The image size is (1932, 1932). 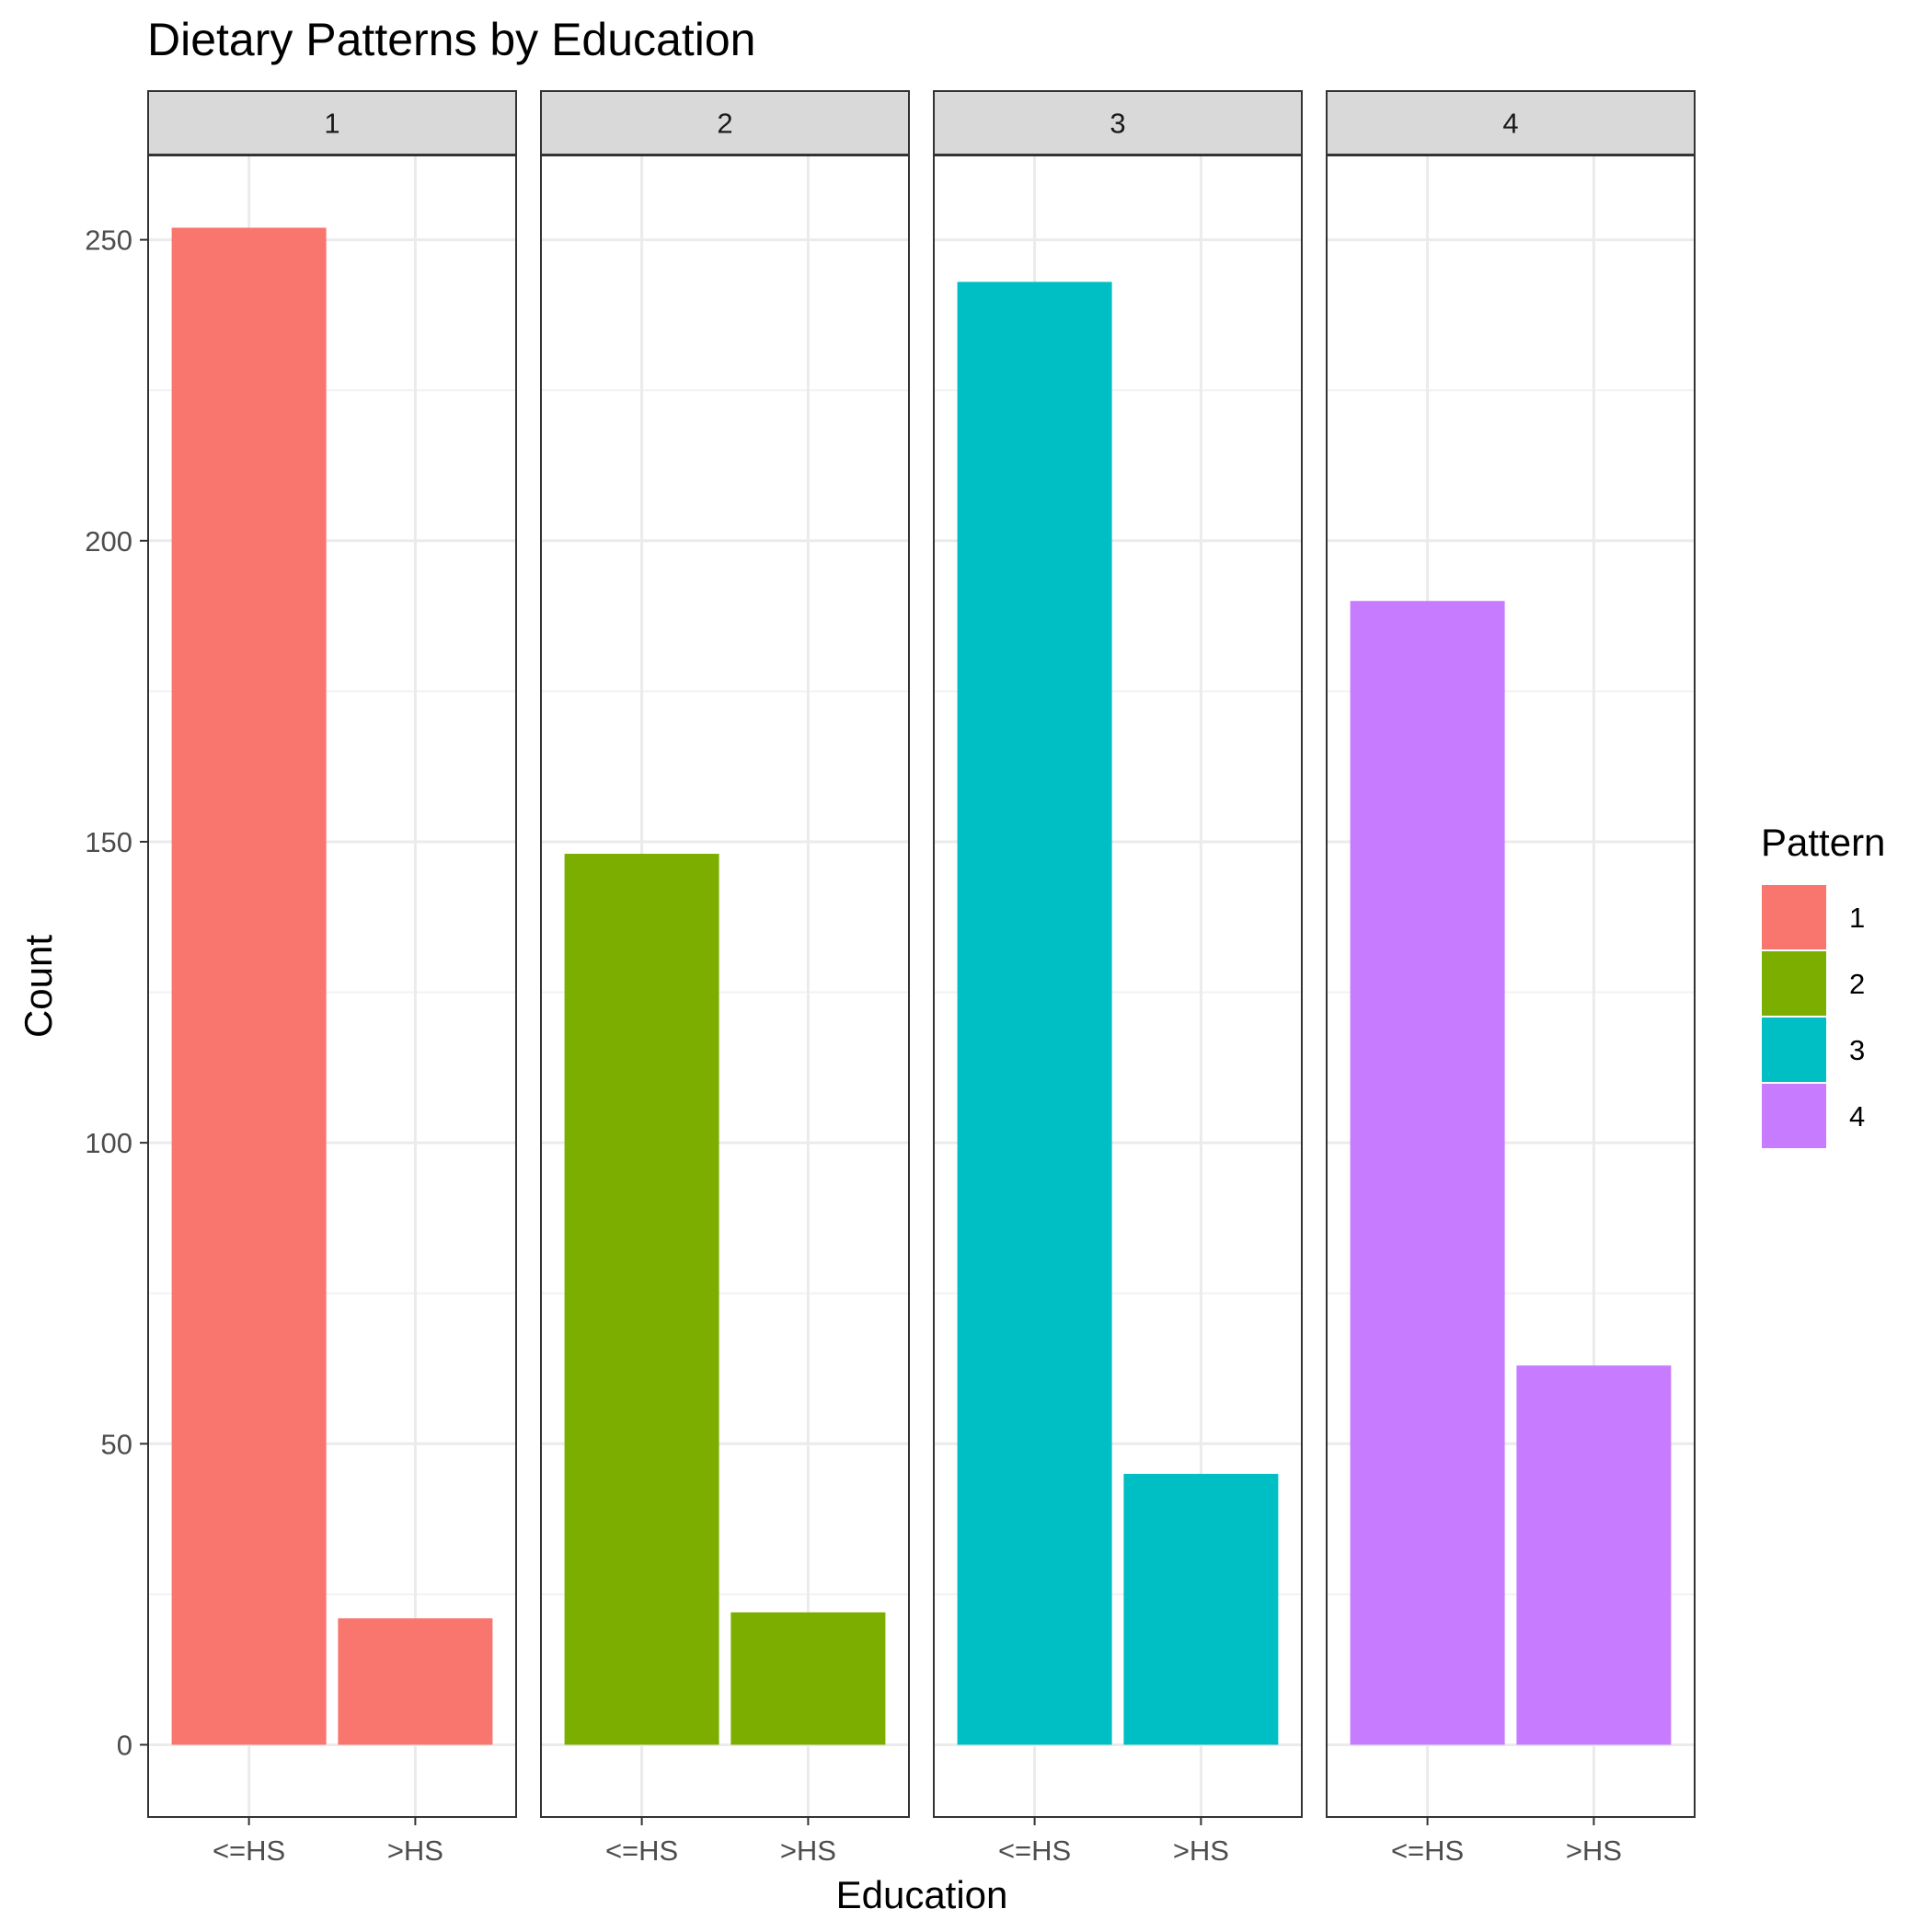 What do you see at coordinates (116, 1444) in the screenshot?
I see `y-tick-label: 50` at bounding box center [116, 1444].